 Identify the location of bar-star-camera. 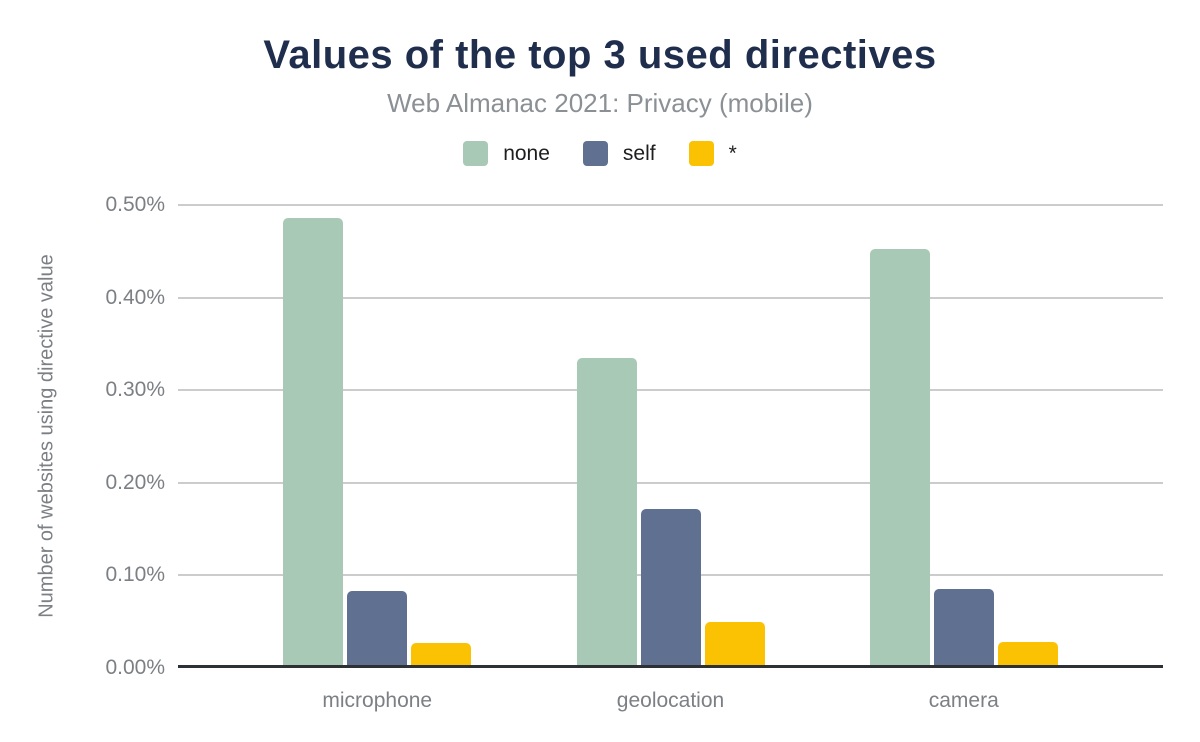
(1027, 655).